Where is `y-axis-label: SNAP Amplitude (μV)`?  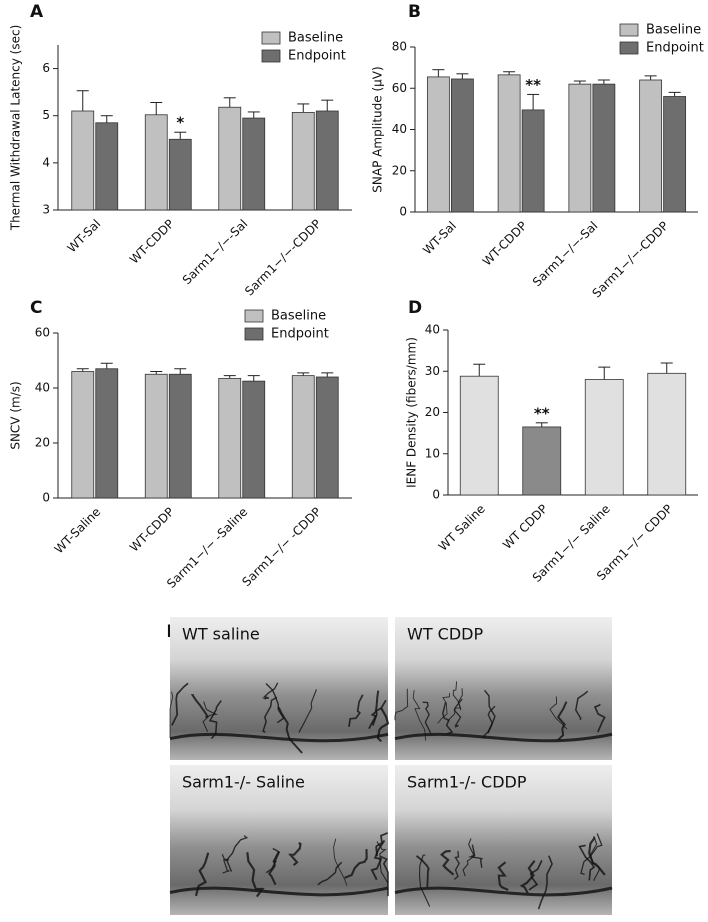 y-axis-label: SNAP Amplitude (μV) is located at coordinates (378, 129).